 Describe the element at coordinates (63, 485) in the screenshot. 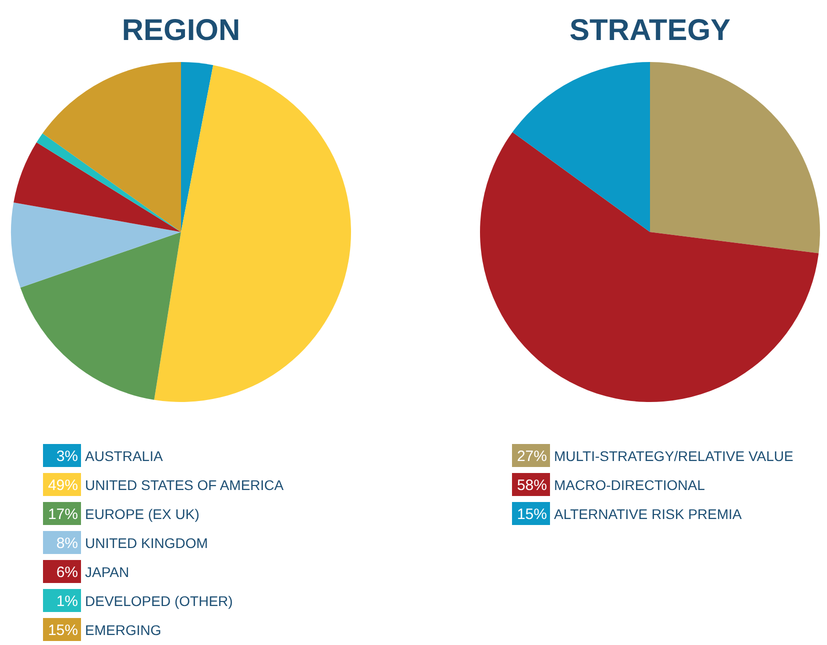

I see `data-label: 49%` at that location.